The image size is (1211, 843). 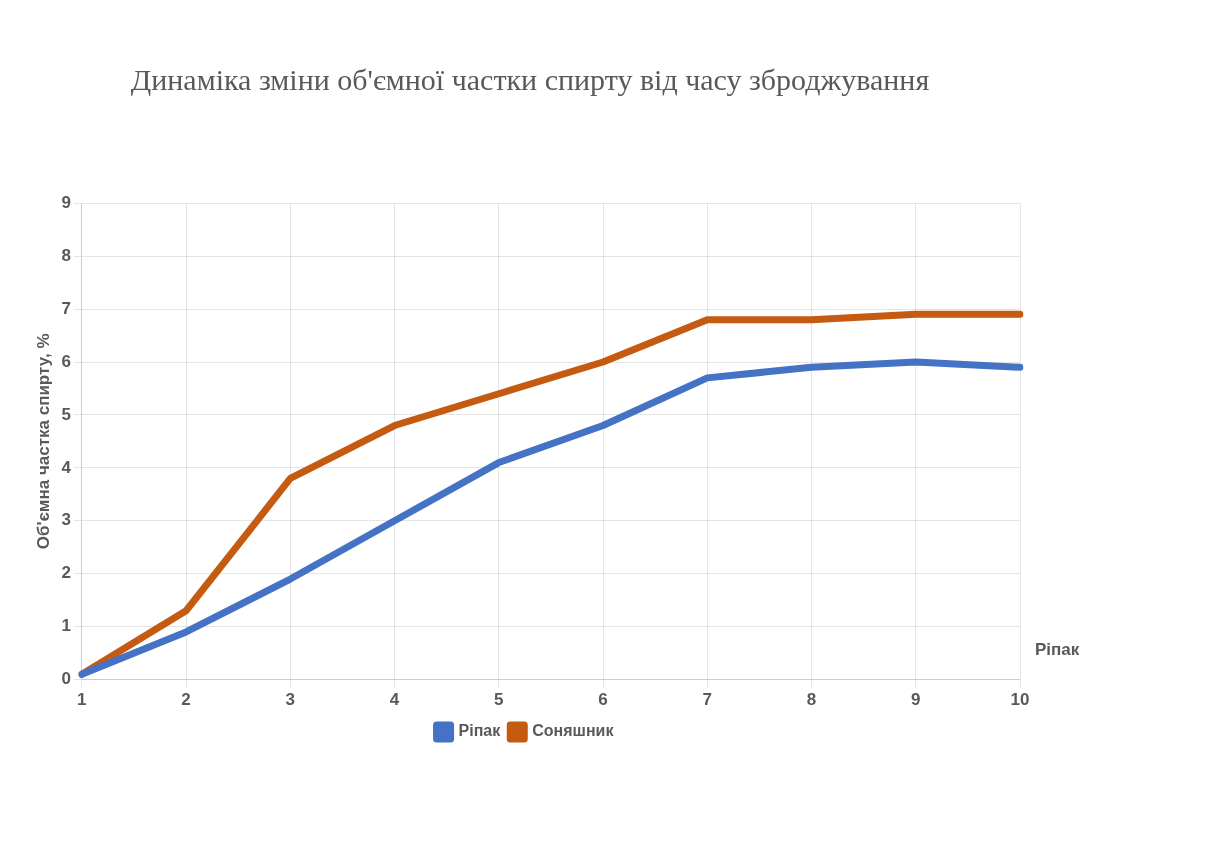 What do you see at coordinates (480, 731) in the screenshot?
I see `legend-label: Ріпак` at bounding box center [480, 731].